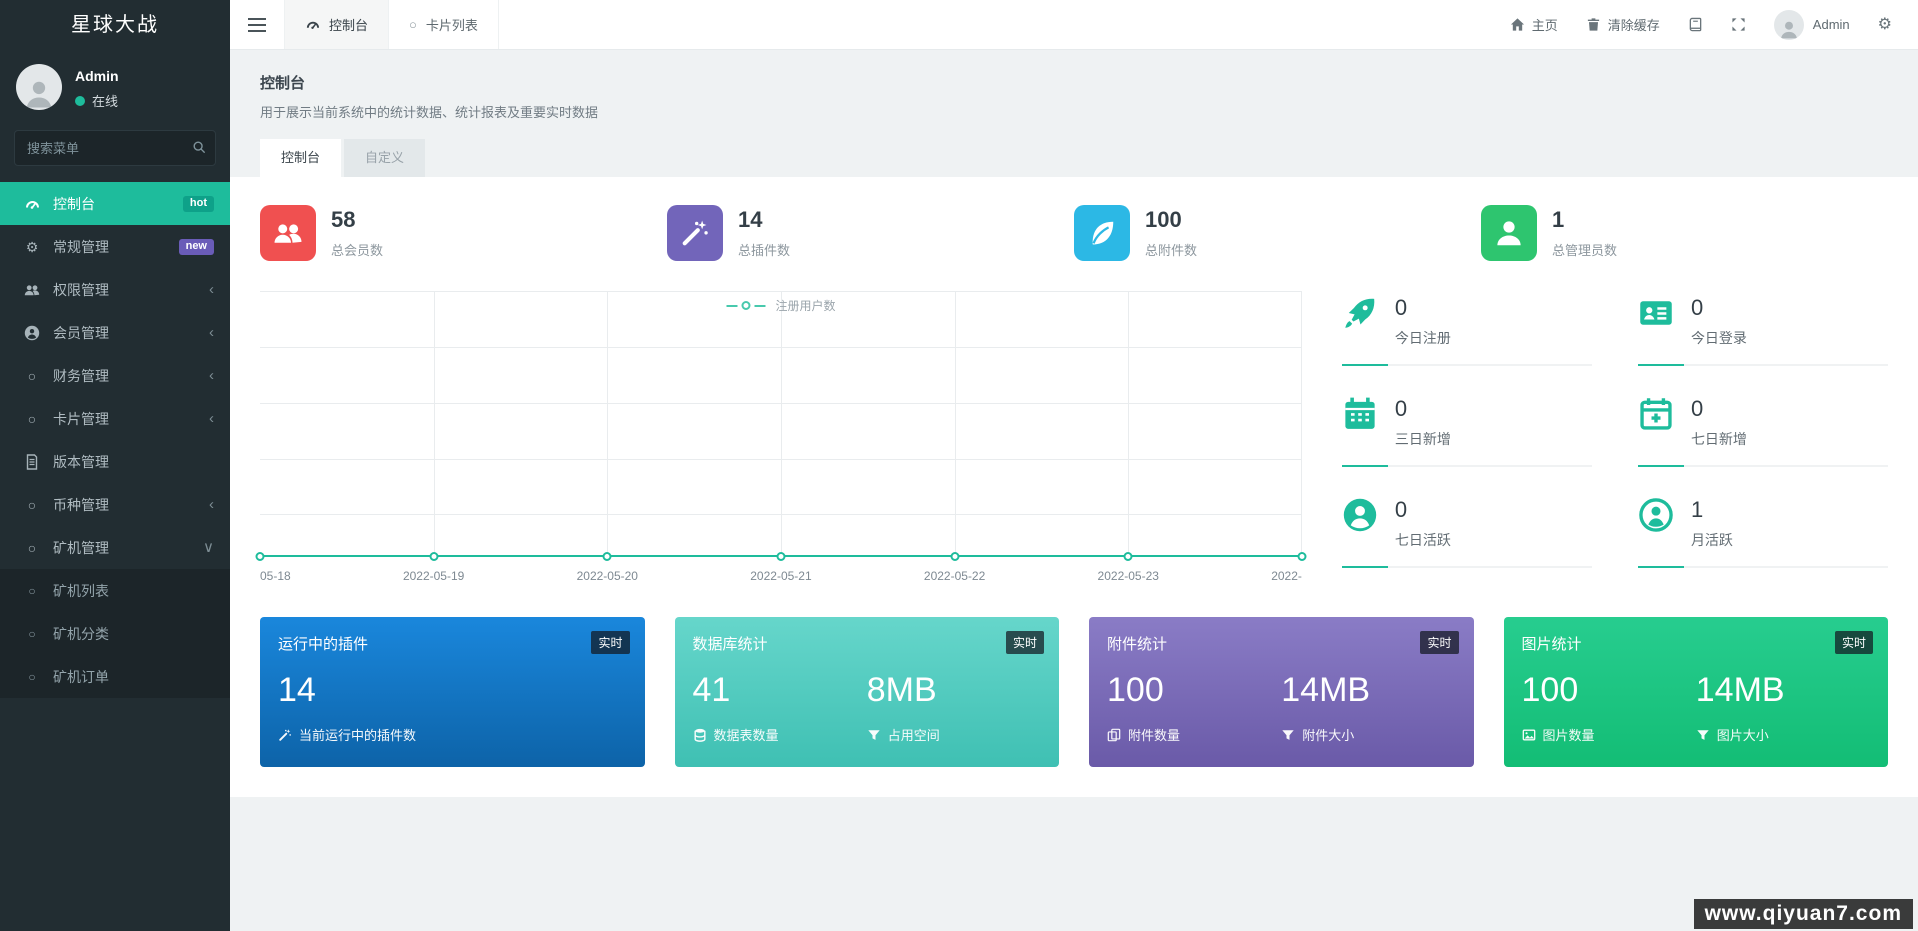 This screenshot has height=931, width=1918. Describe the element at coordinates (1762, 532) in the screenshot. I see `mini-stat-month-active: 1 月活跃` at that location.